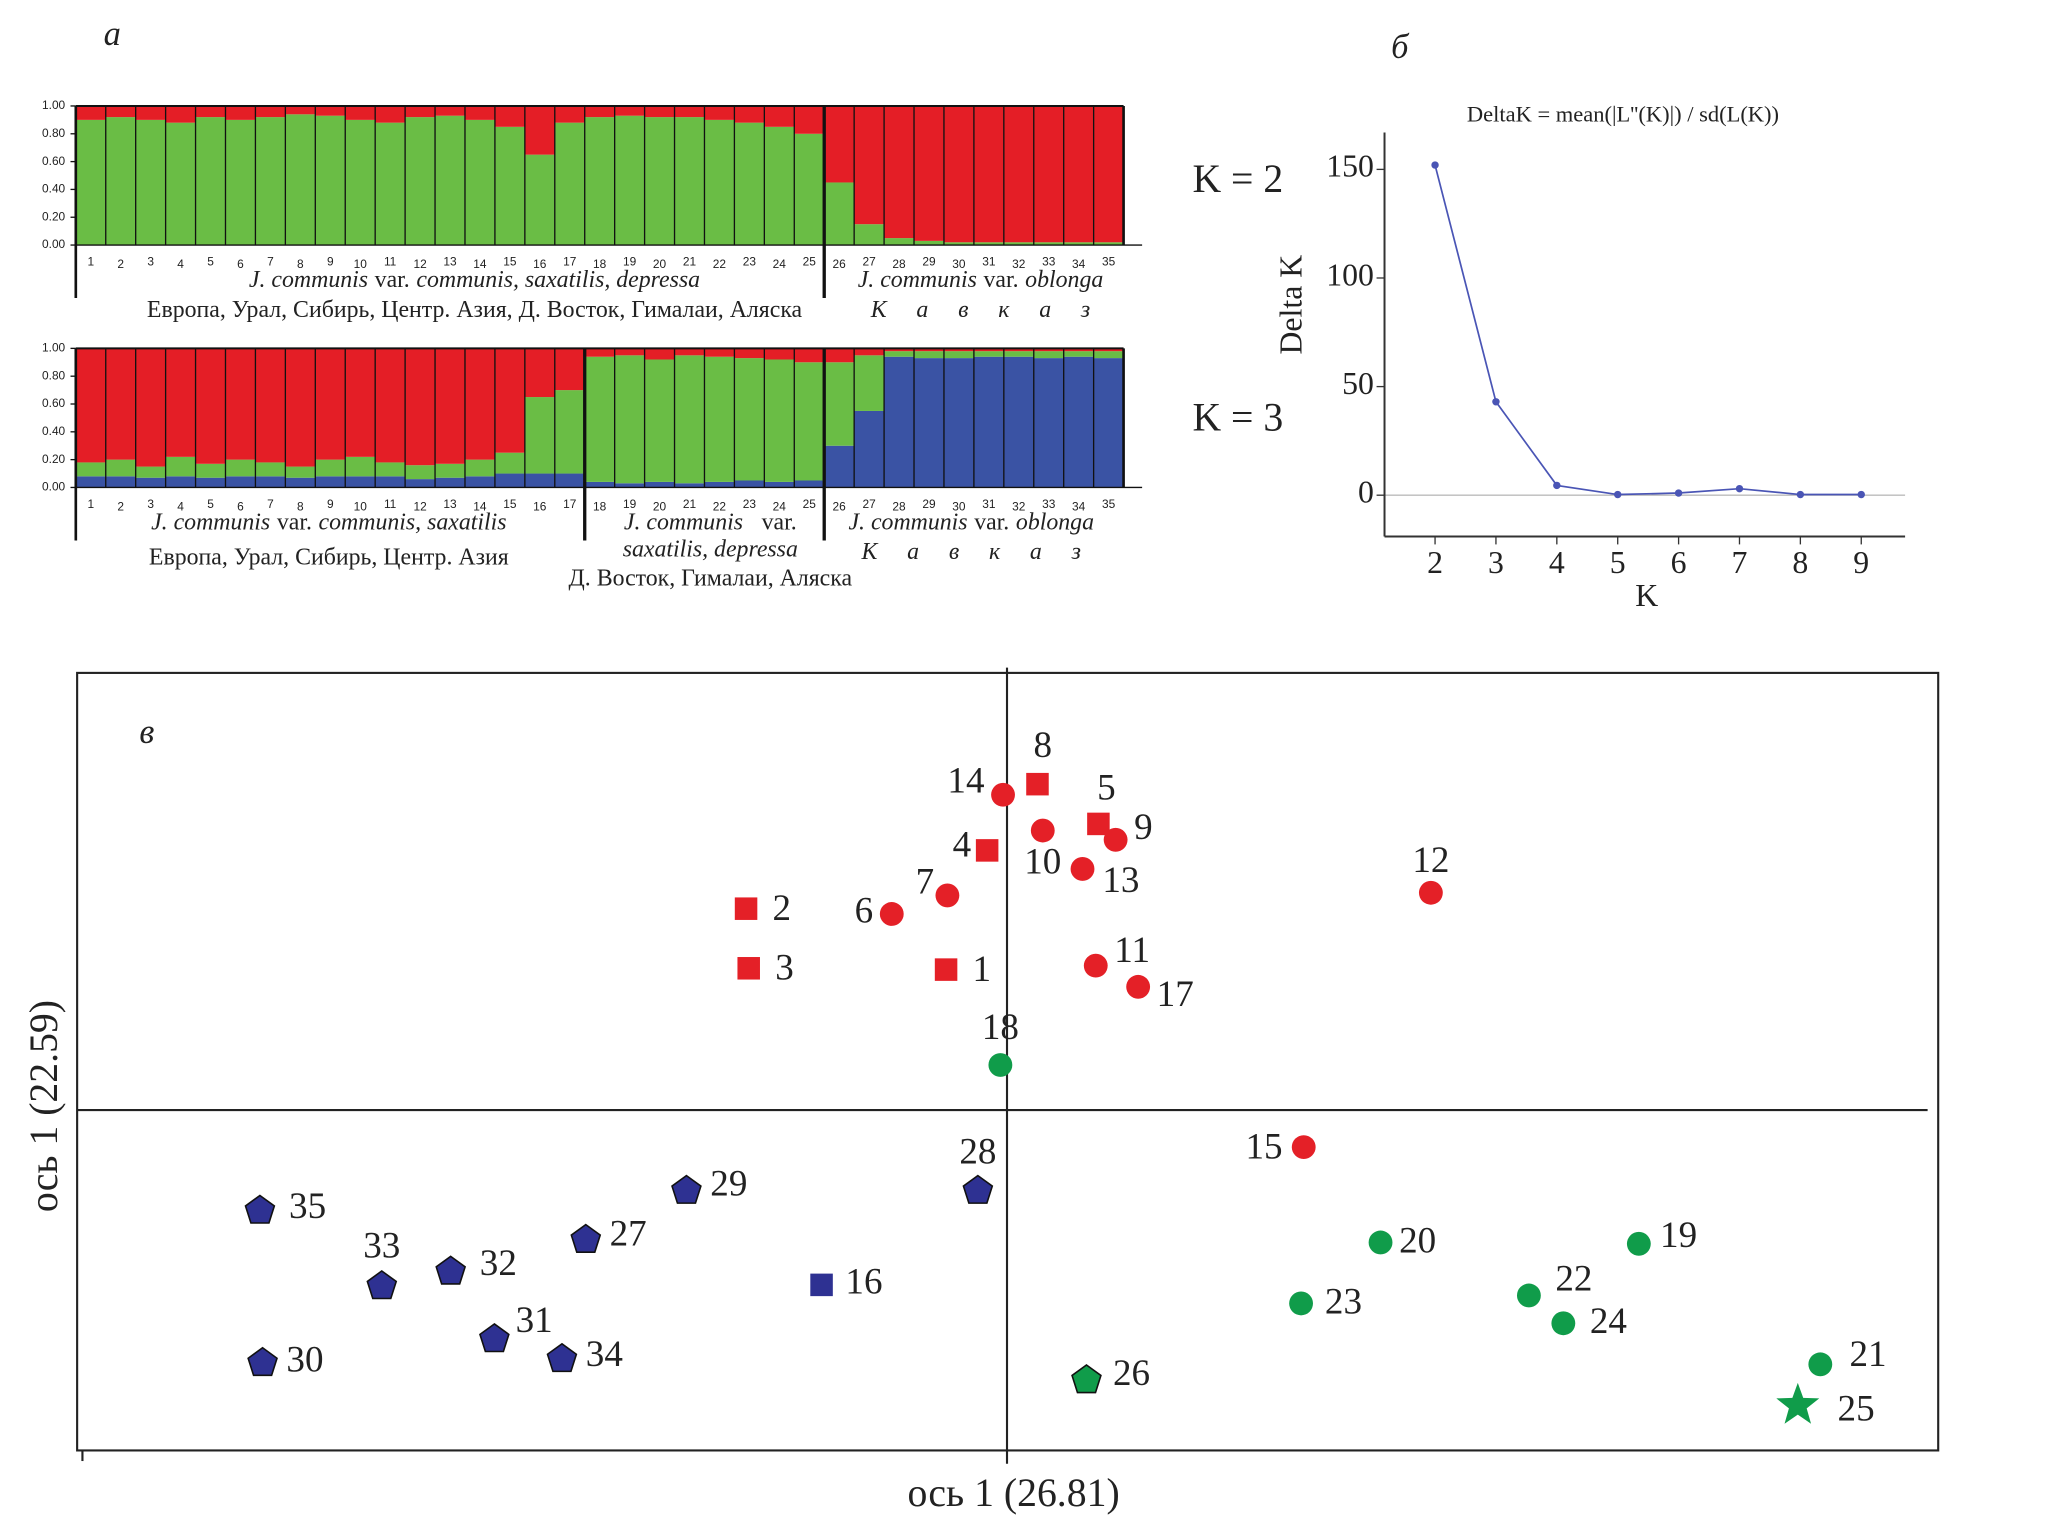 The height and width of the screenshot is (1518, 2067). Describe the element at coordinates (710, 550) in the screenshot. I see `group-label: saxatilis, depressa` at that location.